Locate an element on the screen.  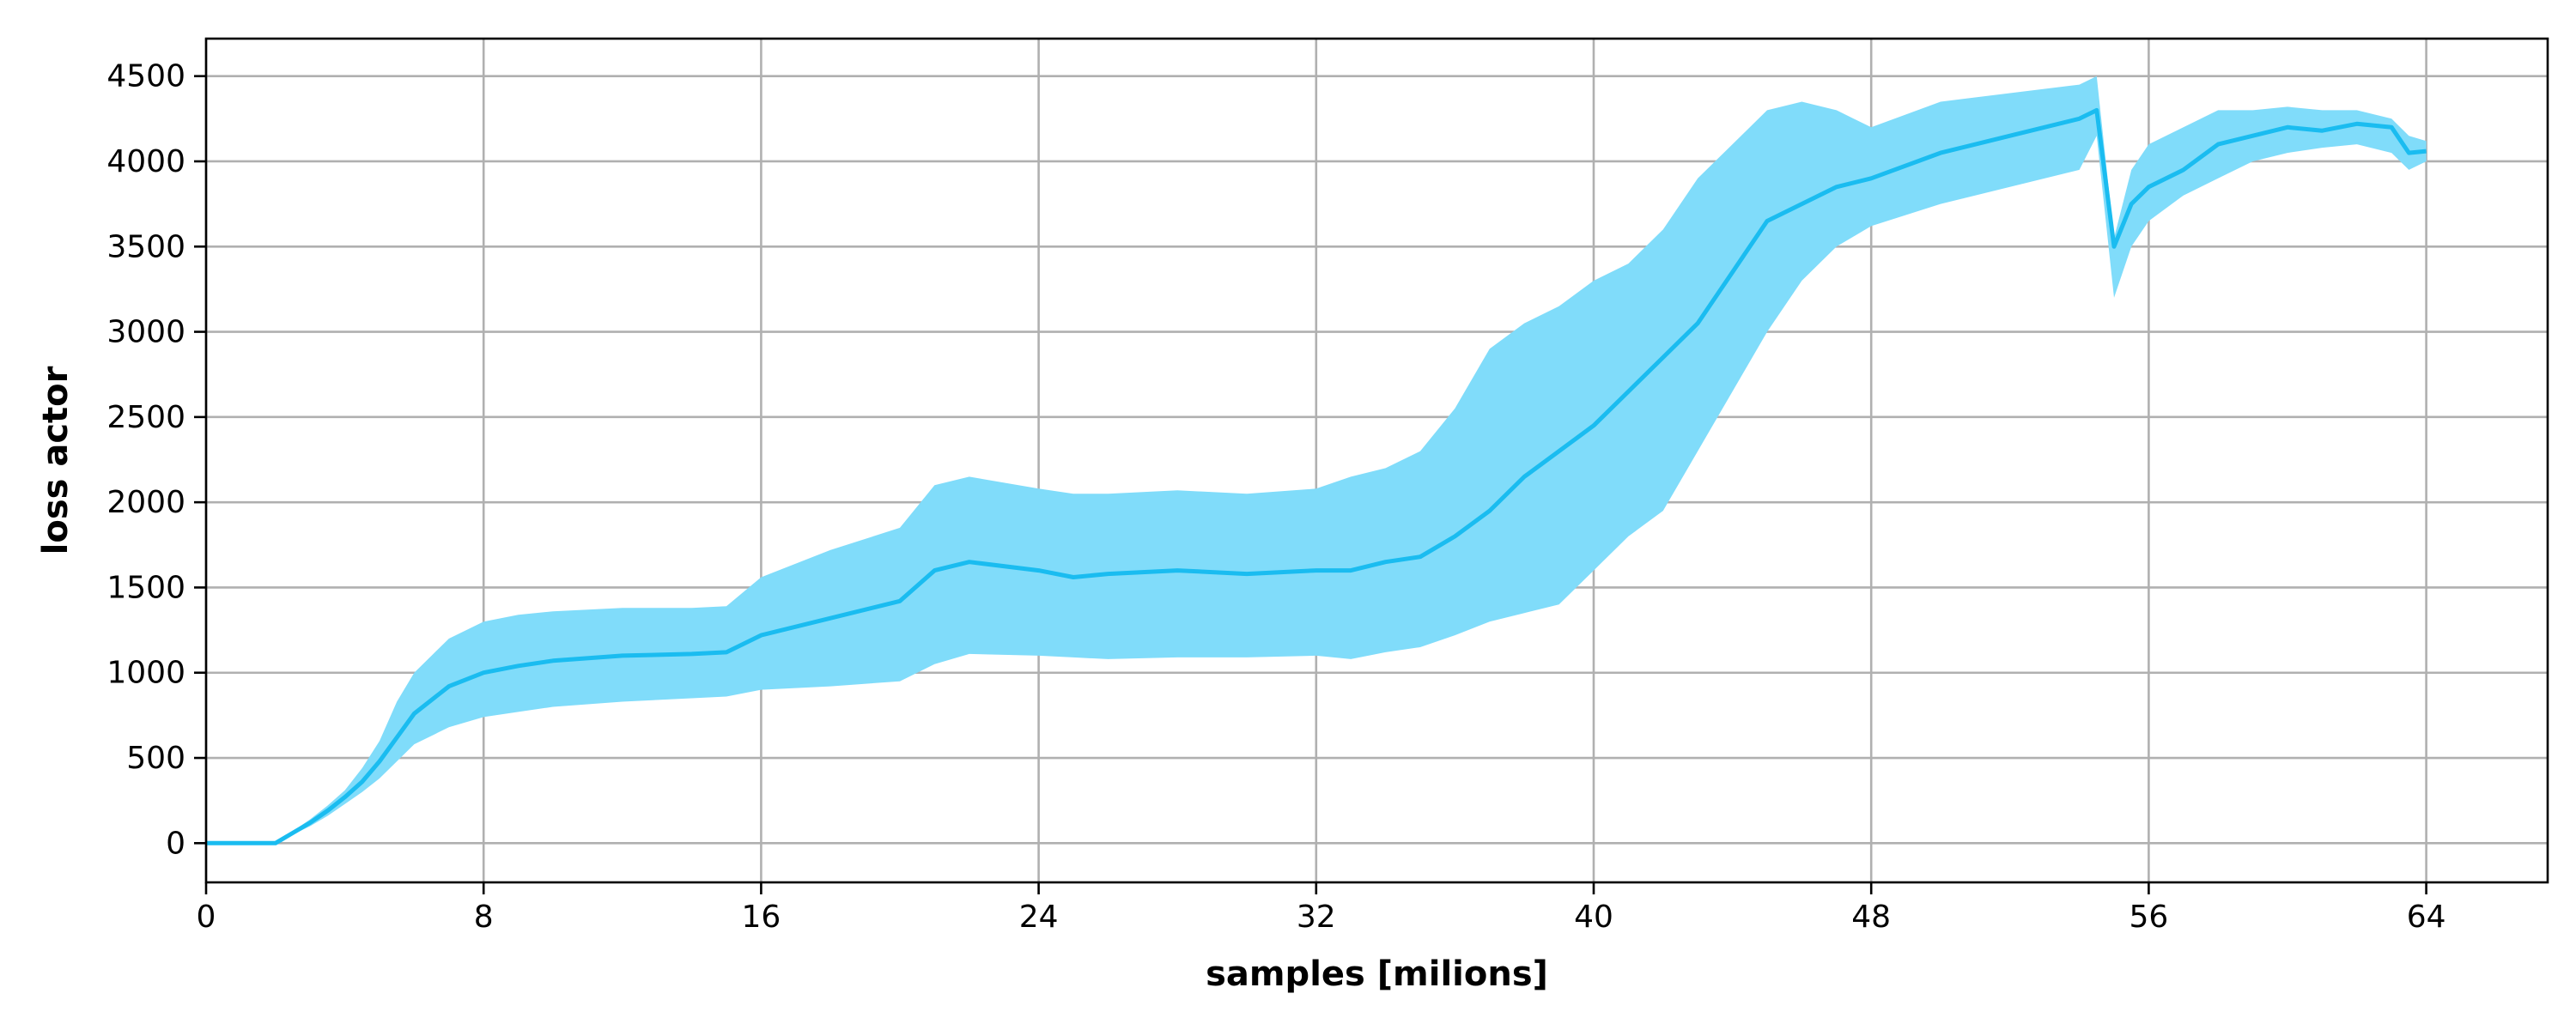
y-tick-label: 2500 is located at coordinates (145, 417).